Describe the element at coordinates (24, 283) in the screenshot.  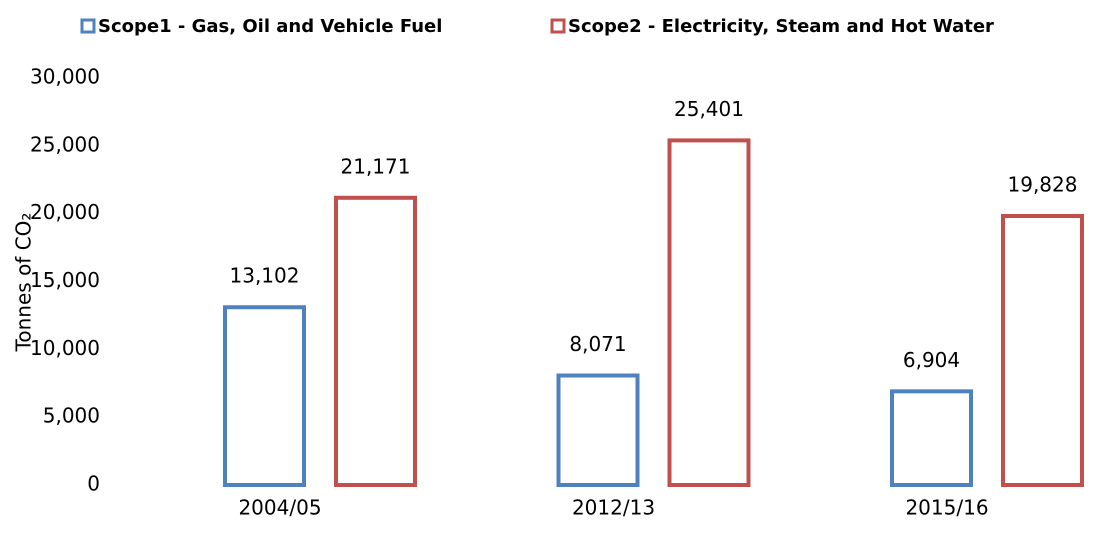
I see `y-axis-title: Tonnes of CO₂` at that location.